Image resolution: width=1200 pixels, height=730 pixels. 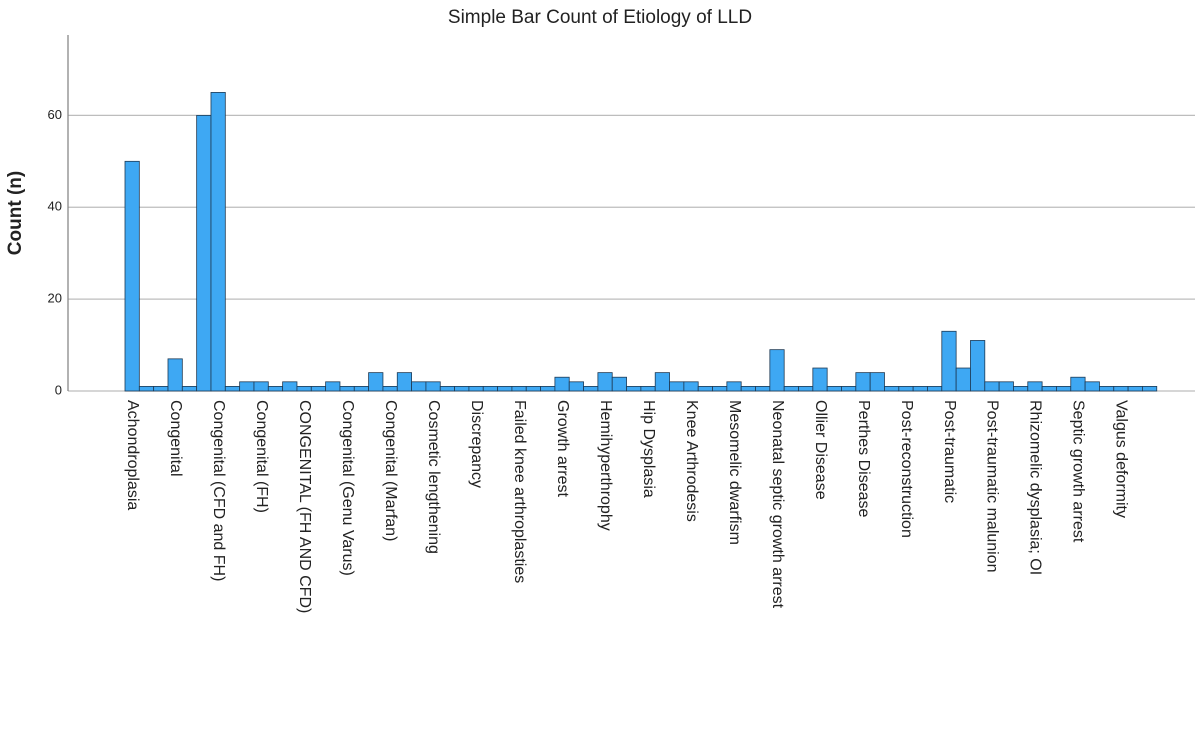 What do you see at coordinates (820, 450) in the screenshot?
I see `x-tick-label: Ollier Disease` at bounding box center [820, 450].